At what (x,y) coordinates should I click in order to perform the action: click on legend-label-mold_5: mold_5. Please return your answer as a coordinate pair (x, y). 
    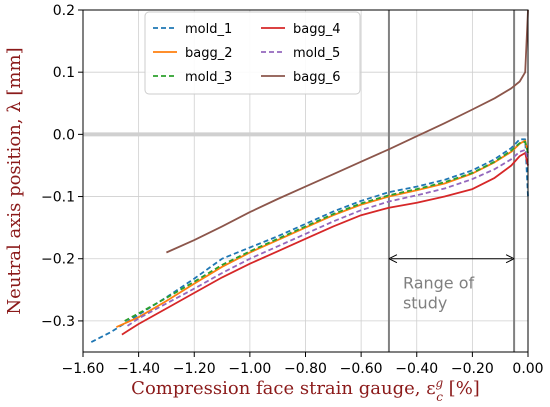
    Looking at the image, I should click on (316, 53).